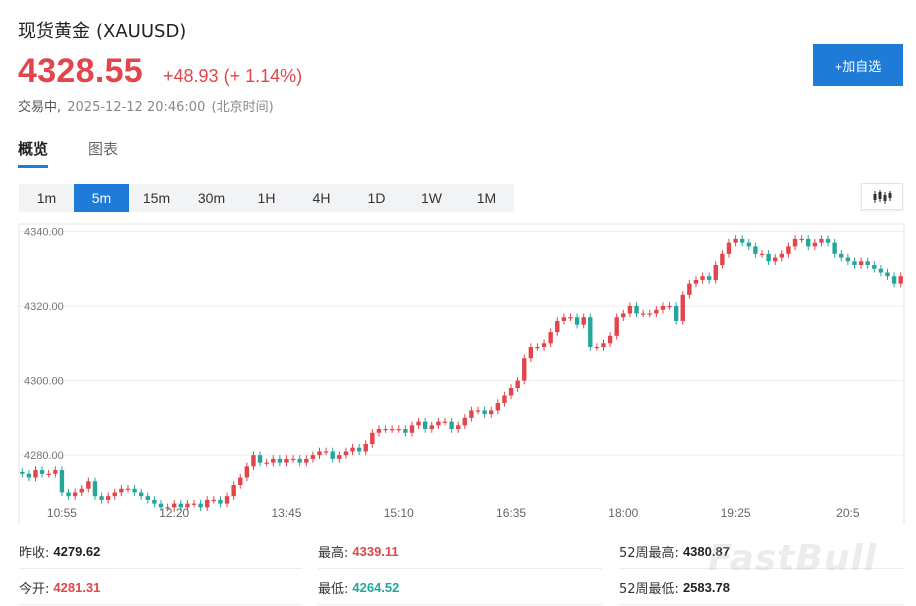 This screenshot has height=606, width=916. What do you see at coordinates (431, 198) in the screenshot?
I see `interval-1w: 1W` at bounding box center [431, 198].